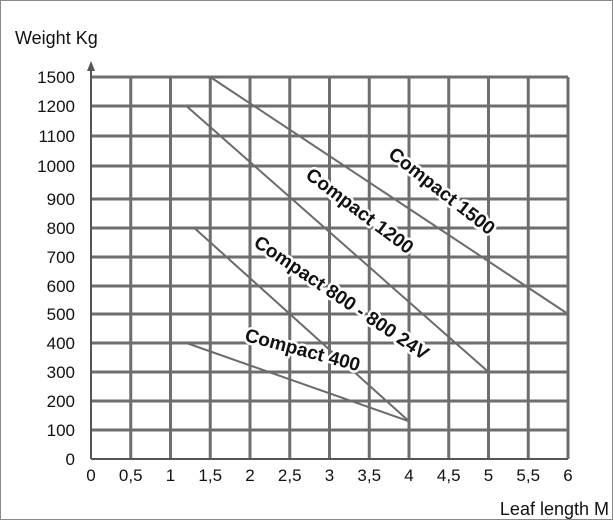  I want to click on x-tick-label: 5, so click(488, 475).